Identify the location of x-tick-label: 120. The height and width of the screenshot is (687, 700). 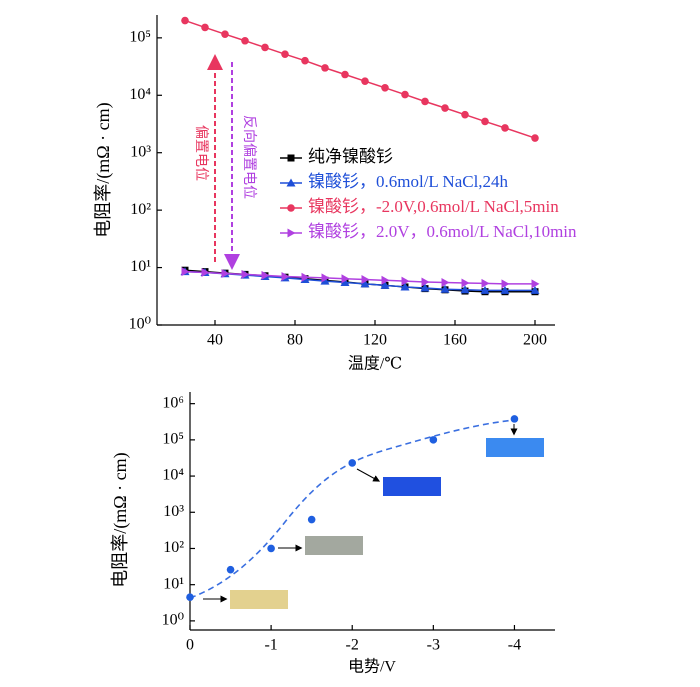
(375, 340).